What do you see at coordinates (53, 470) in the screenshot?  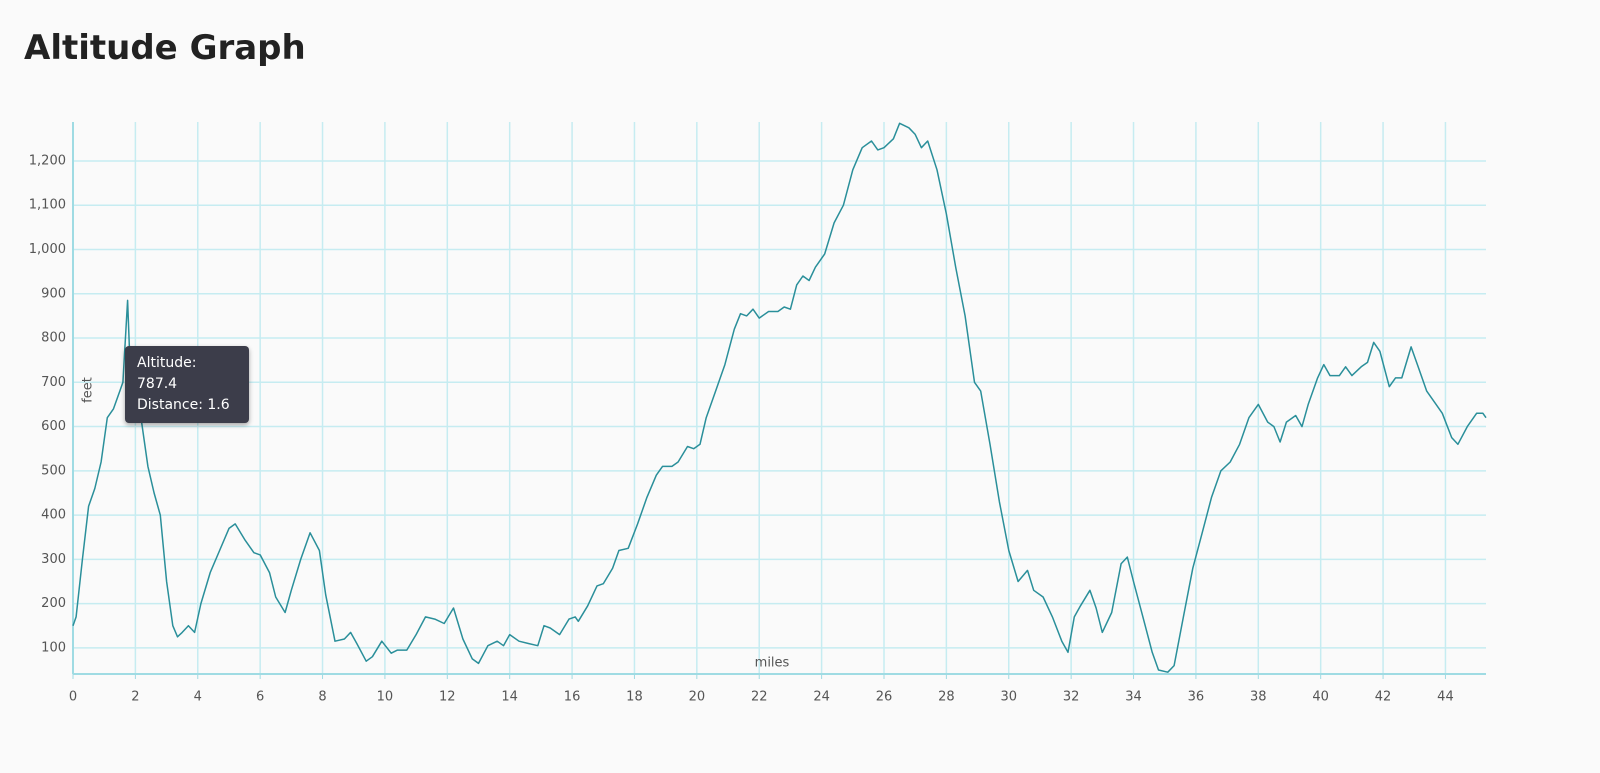 I see `y-tick-label: 500` at bounding box center [53, 470].